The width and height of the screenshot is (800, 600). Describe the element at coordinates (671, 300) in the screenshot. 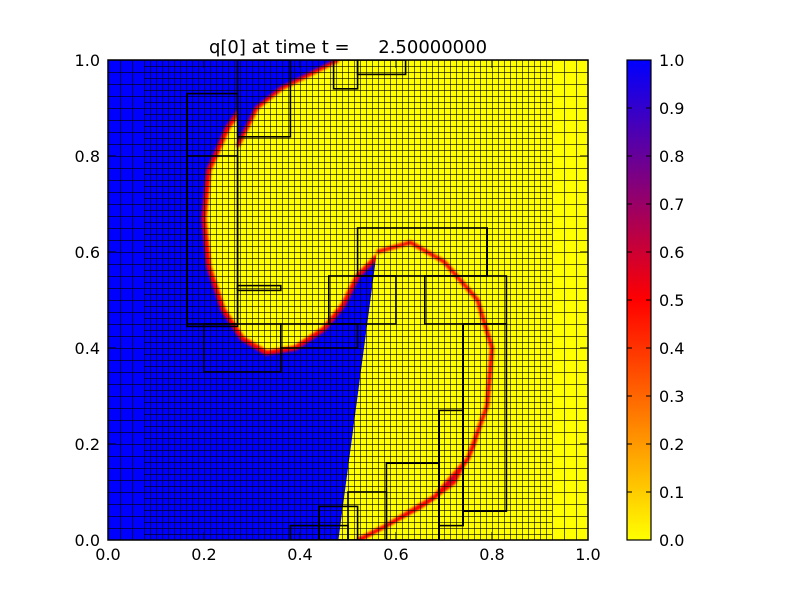

I see `colorbar-tick-label: 0.5` at that location.